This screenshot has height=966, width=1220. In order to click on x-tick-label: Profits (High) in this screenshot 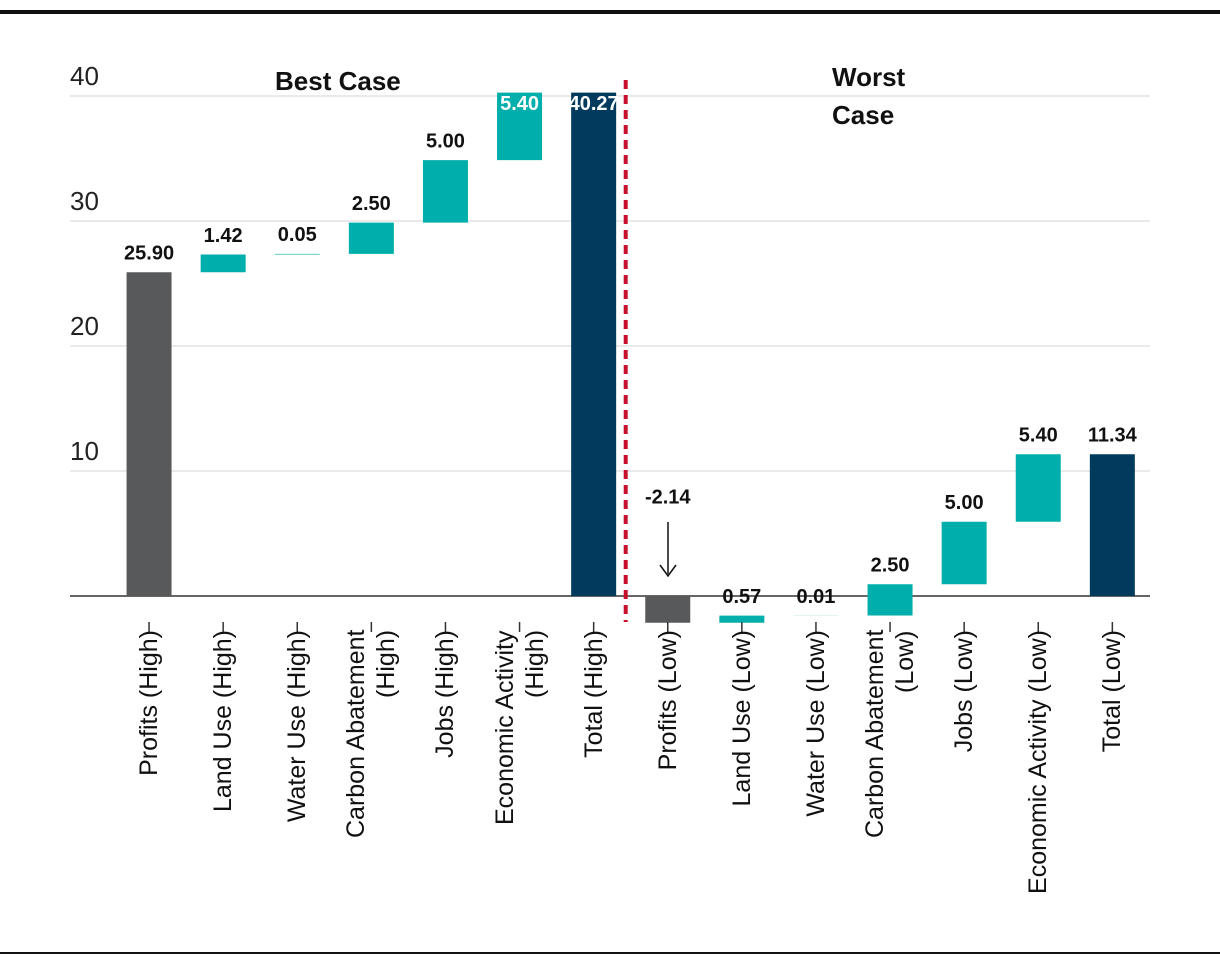, I will do `click(149, 703)`.